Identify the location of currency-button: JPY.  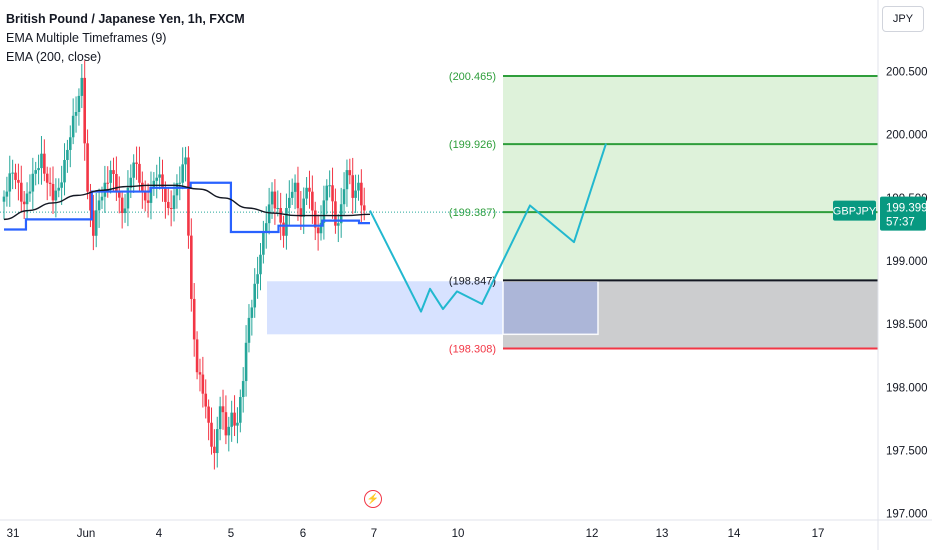
(903, 19).